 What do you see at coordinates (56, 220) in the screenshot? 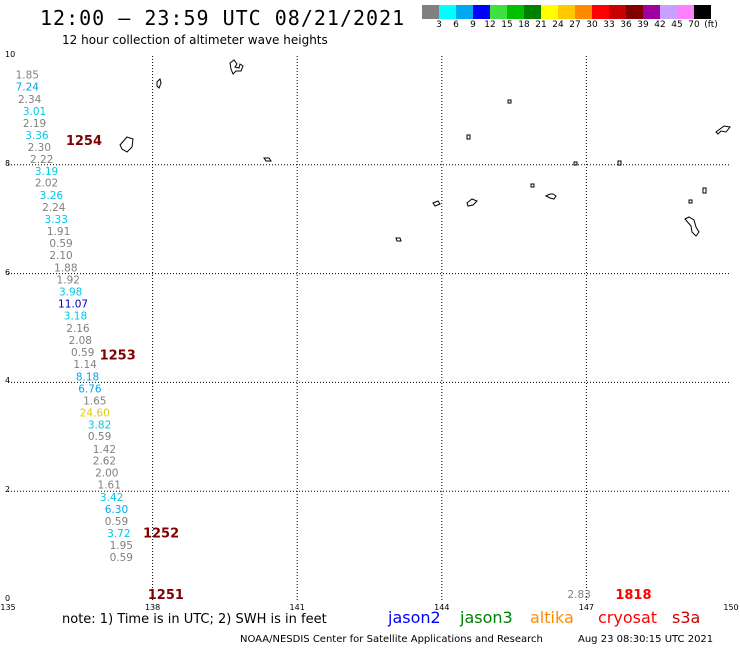
I see `swh-reading: 3.33` at bounding box center [56, 220].